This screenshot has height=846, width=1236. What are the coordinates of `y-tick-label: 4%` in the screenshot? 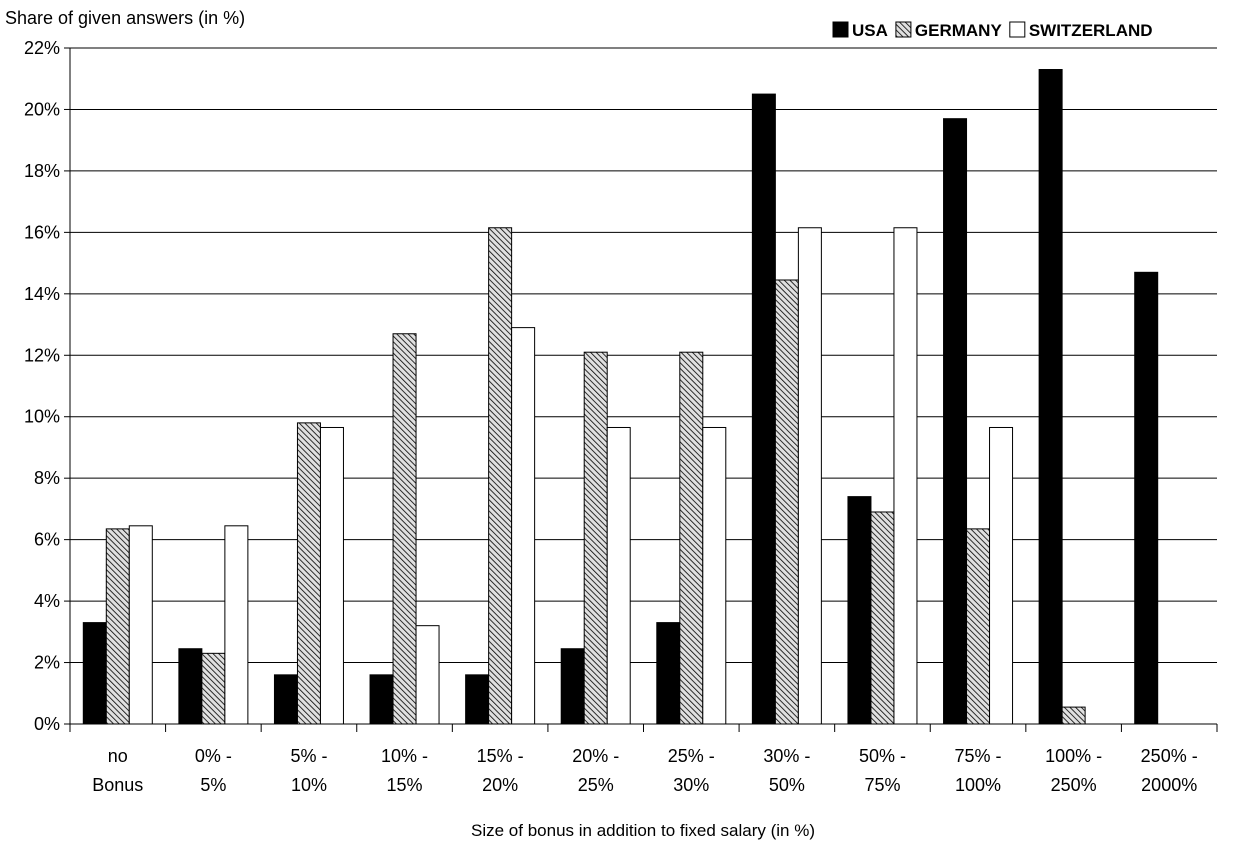 It's located at (47, 601).